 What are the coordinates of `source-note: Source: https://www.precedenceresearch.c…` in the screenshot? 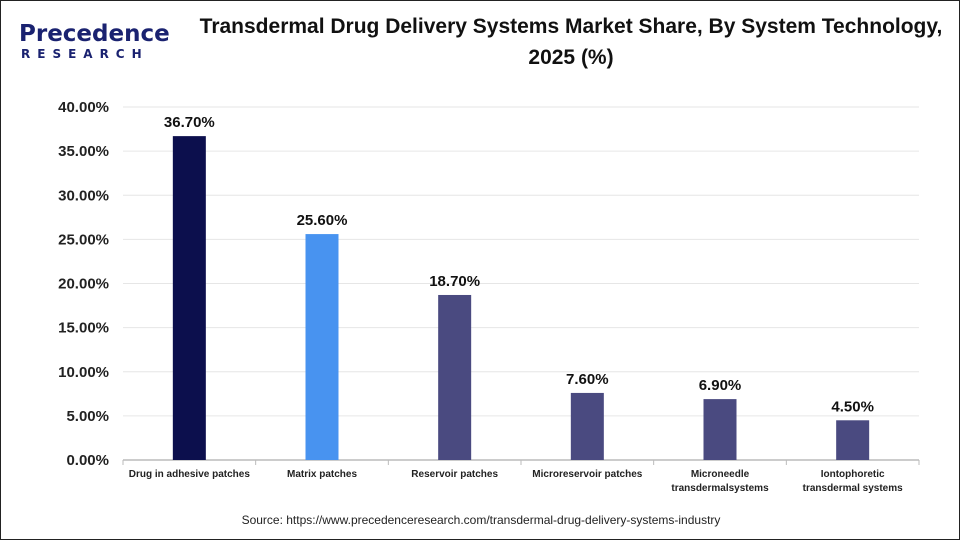 It's located at (481, 520).